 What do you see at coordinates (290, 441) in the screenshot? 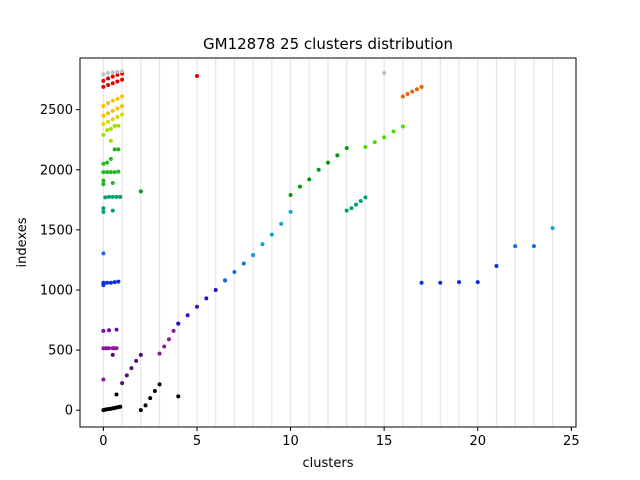
I see `x-tick-label: 10` at bounding box center [290, 441].